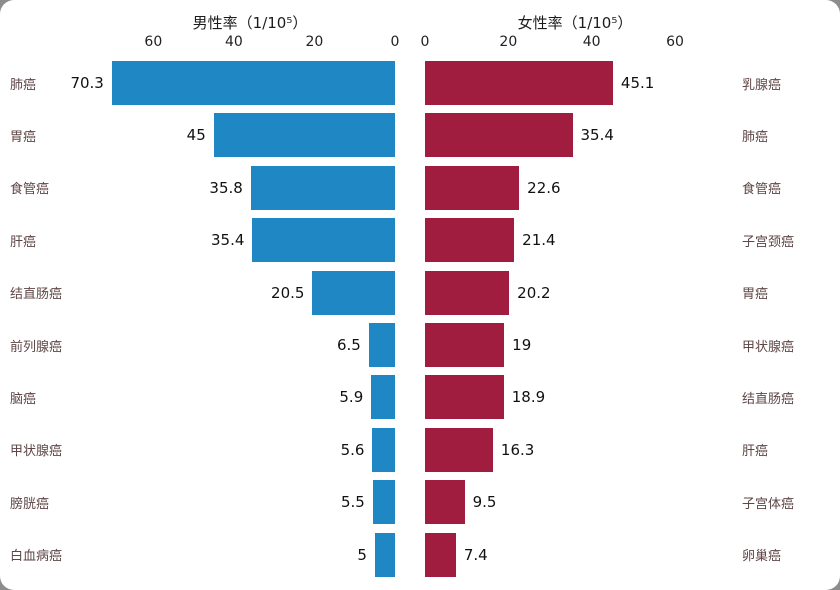 The image size is (840, 590). What do you see at coordinates (352, 449) in the screenshot?
I see `male-value-label: 5.6` at bounding box center [352, 449].